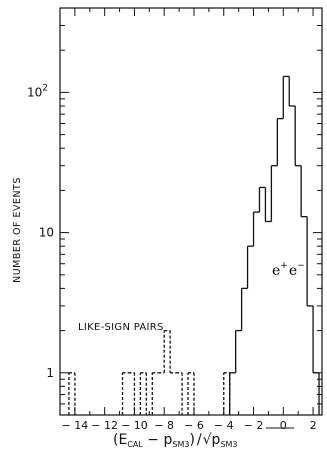  I want to click on x-tick-label: − 14, so click(75, 425).